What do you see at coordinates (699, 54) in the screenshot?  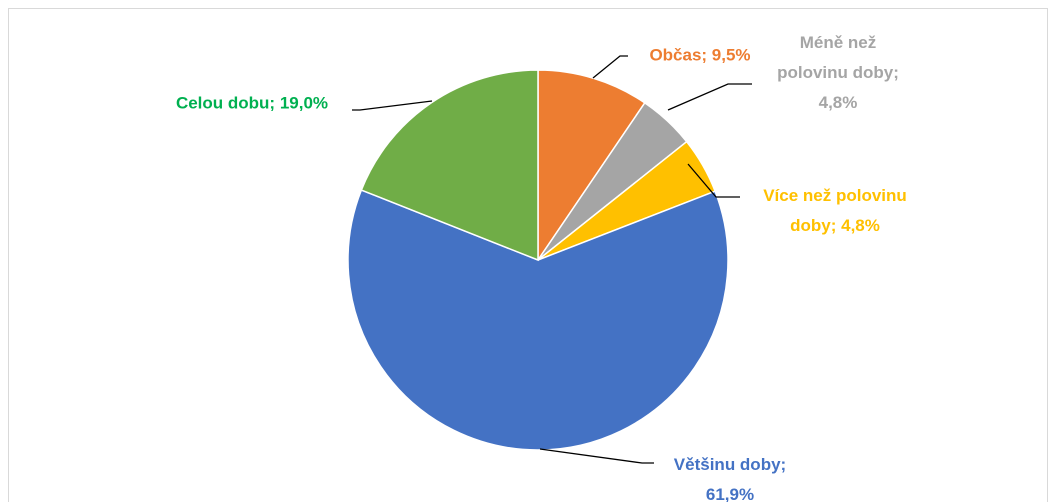 I see `data-label: Občas; 9,5%` at bounding box center [699, 54].